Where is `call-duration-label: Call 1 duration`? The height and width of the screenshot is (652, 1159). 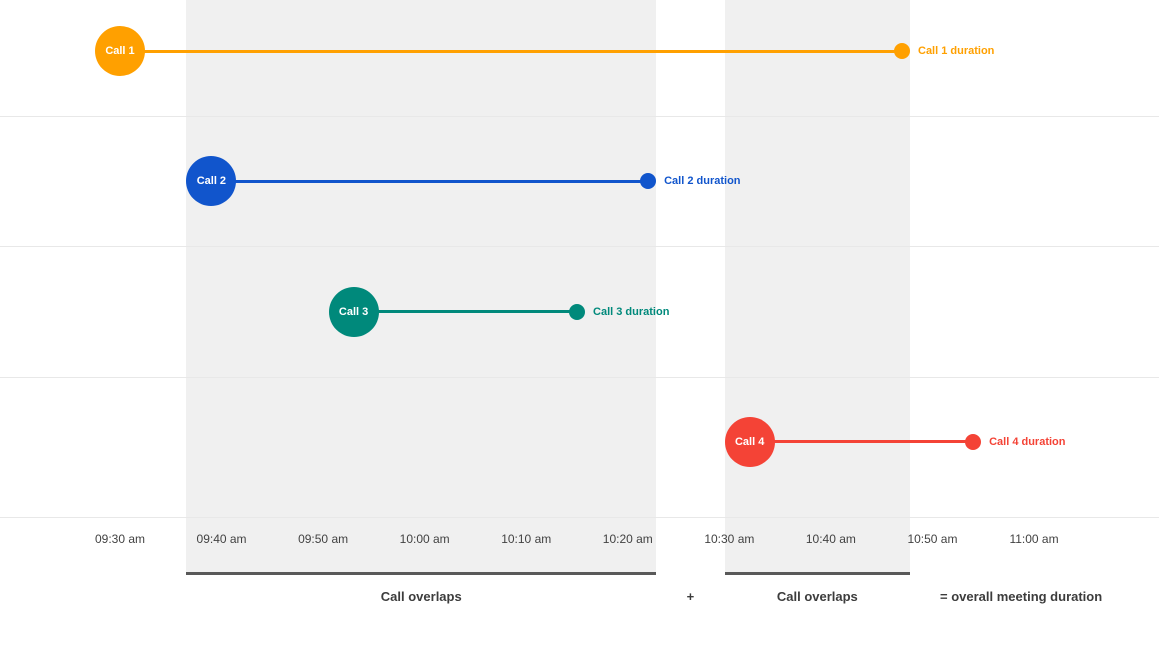
call-duration-label: Call 1 duration is located at coordinates (956, 51).